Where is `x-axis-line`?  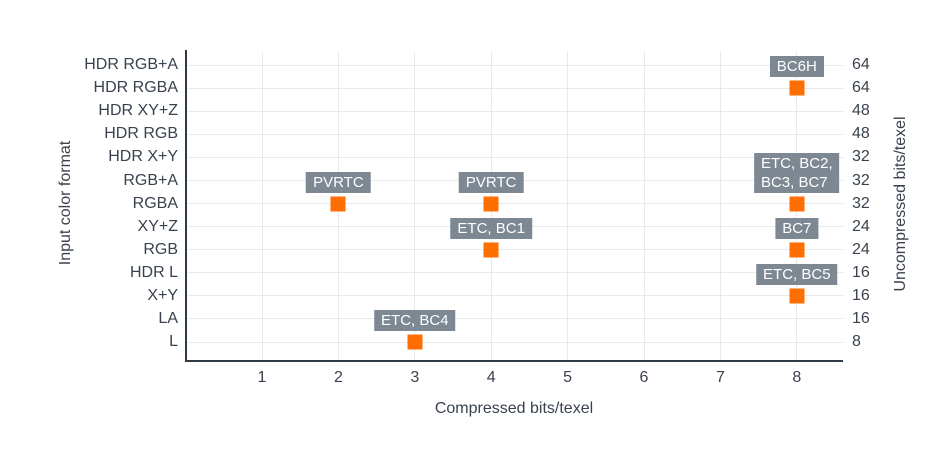
x-axis-line is located at coordinates (514, 361).